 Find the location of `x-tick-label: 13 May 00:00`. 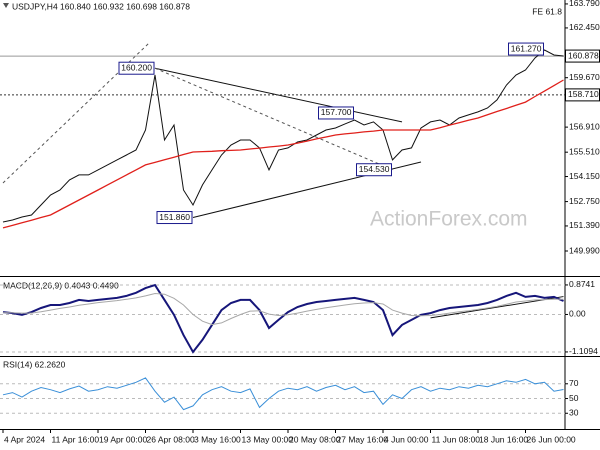

x-tick-label: 13 May 00:00 is located at coordinates (268, 439).